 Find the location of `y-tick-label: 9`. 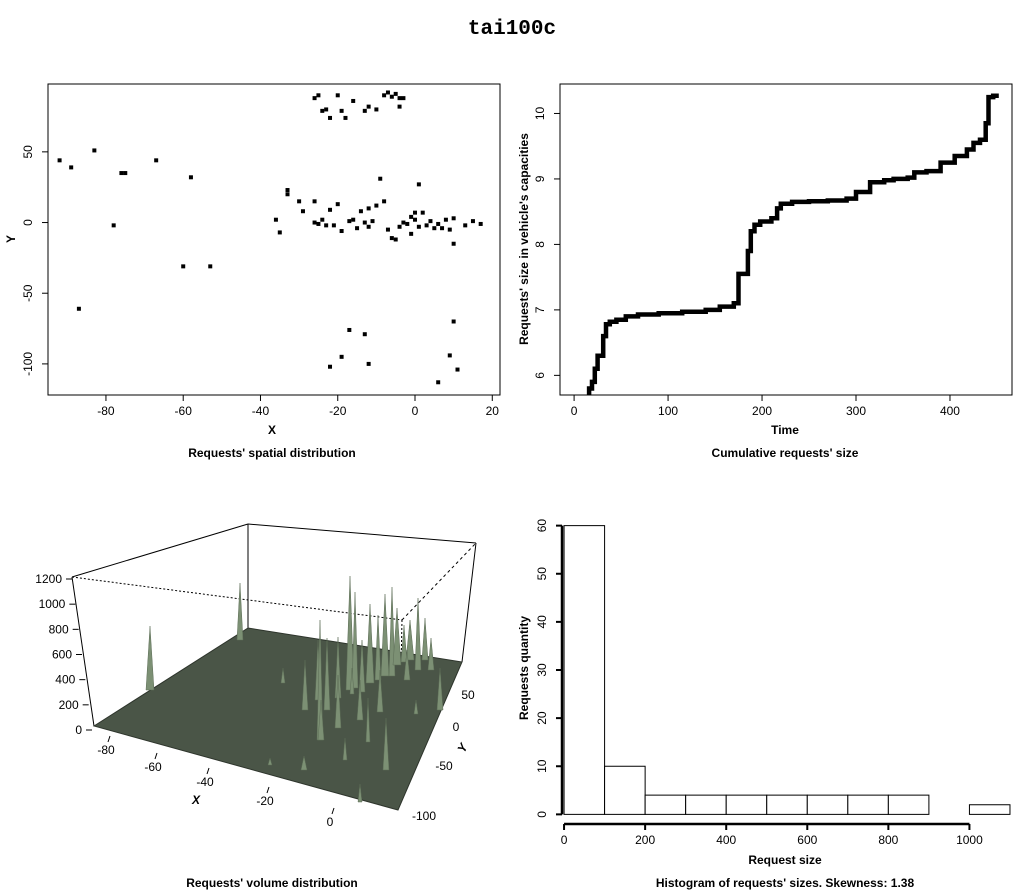

y-tick-label: 9 is located at coordinates (540, 178).